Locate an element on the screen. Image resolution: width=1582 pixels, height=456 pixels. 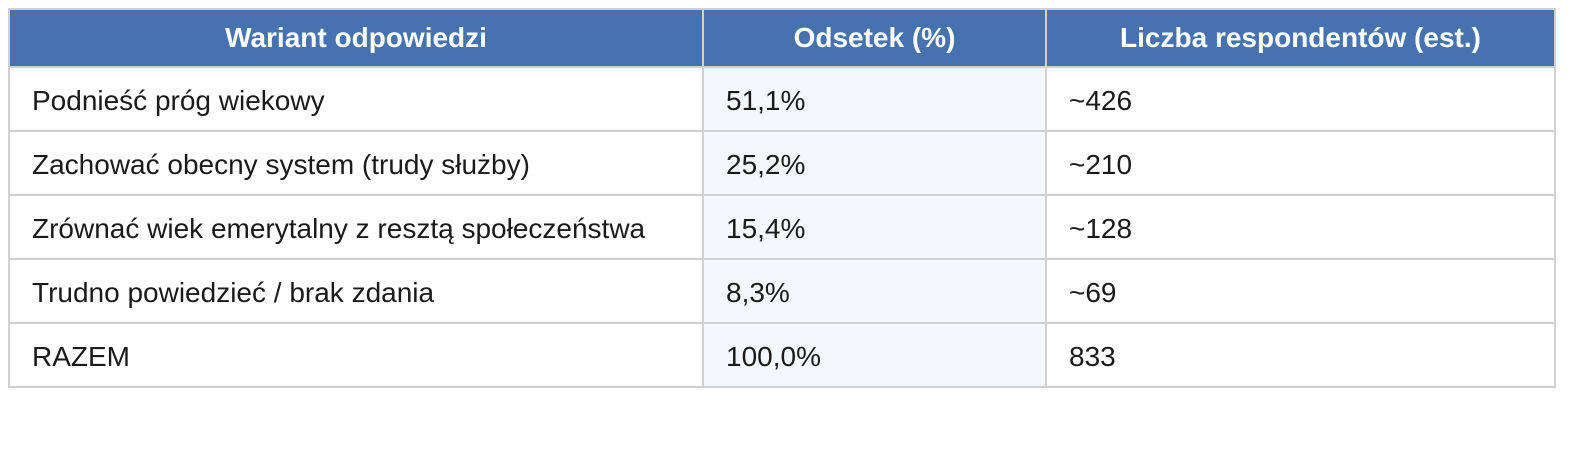
table-row: Trudno powiedzieć / brak zdania 8,3% ~69 is located at coordinates (782, 291).